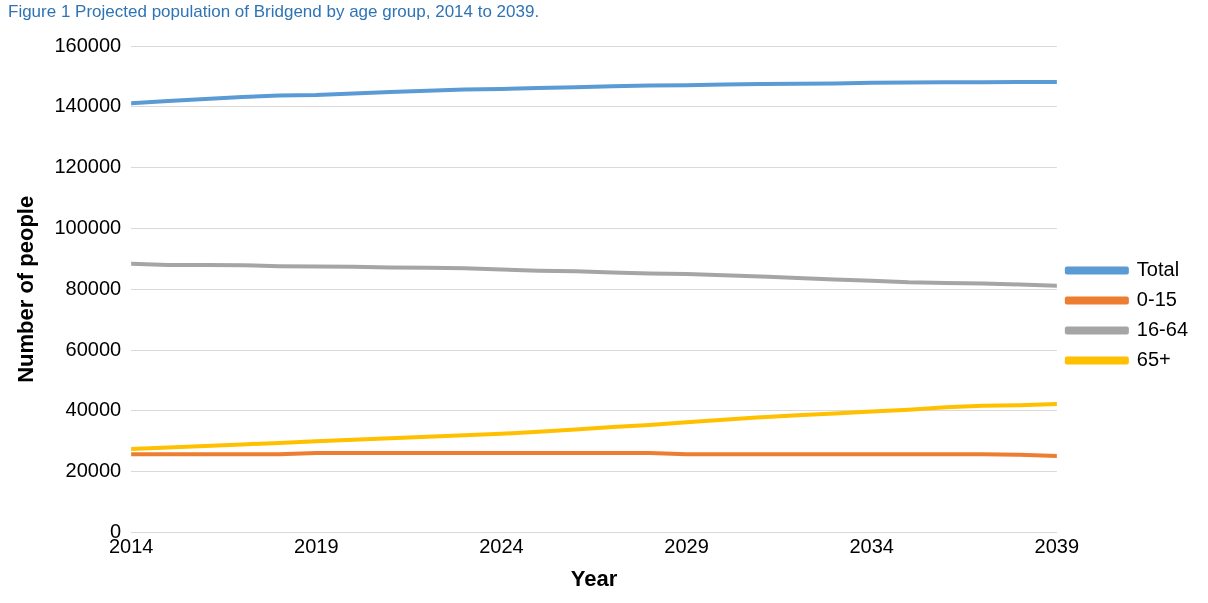  What do you see at coordinates (88, 226) in the screenshot?
I see `y-tick-label: 100000` at bounding box center [88, 226].